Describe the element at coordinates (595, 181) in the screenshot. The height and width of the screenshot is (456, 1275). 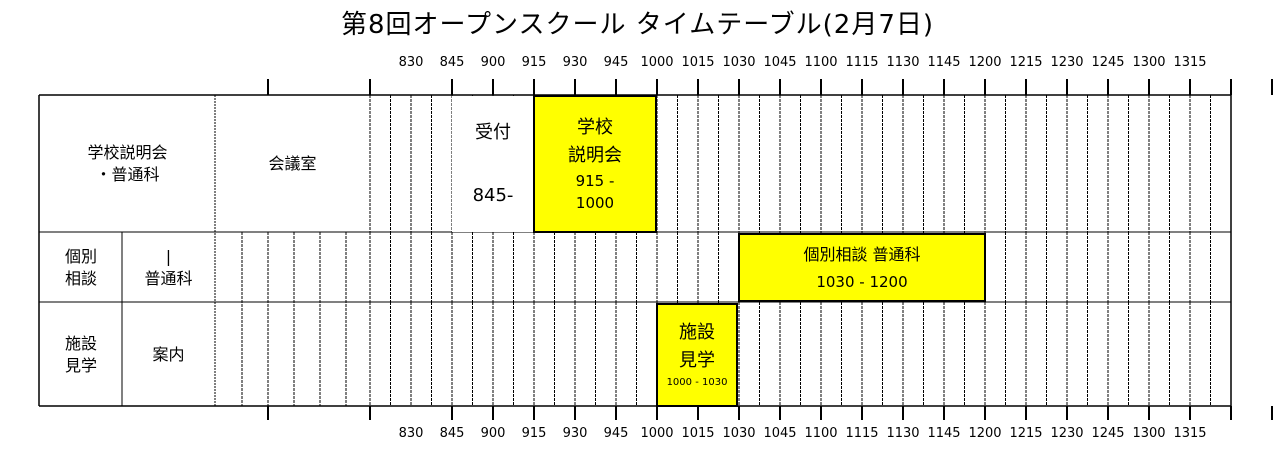
I see `briefing-time: 915 -` at that location.